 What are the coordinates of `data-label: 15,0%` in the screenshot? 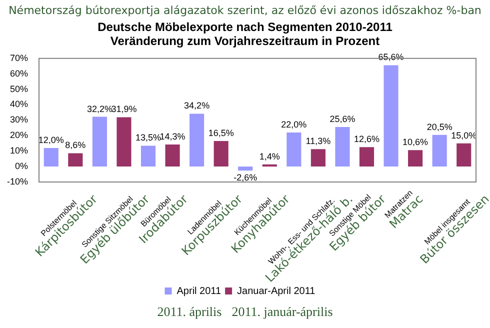 It's located at (464, 135).